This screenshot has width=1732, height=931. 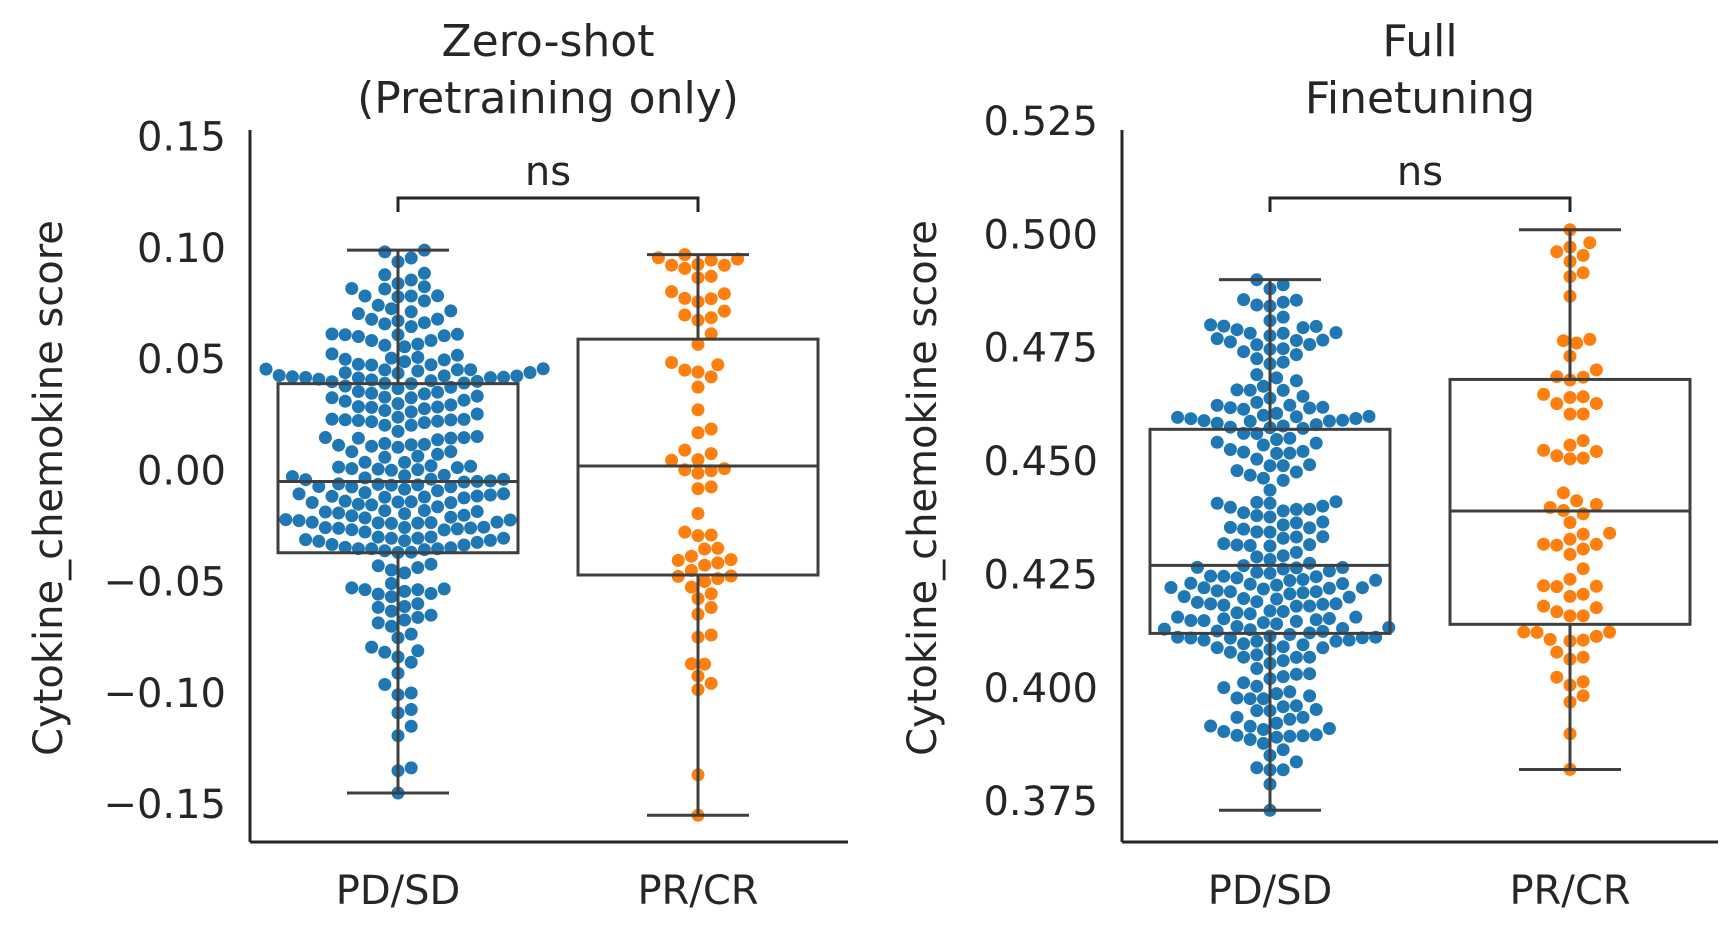 I want to click on panel-2-y-axis-label: Cytokine_chemokine score, so click(x=923, y=488).